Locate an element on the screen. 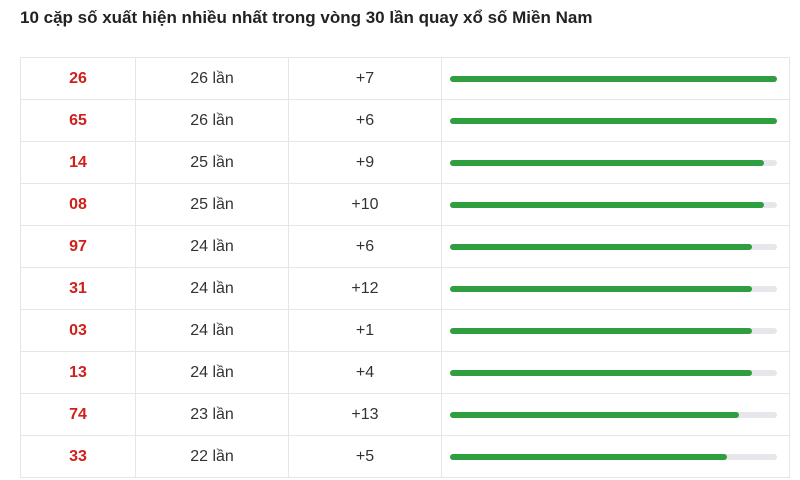 The image size is (800, 480). change: +10 is located at coordinates (365, 204).